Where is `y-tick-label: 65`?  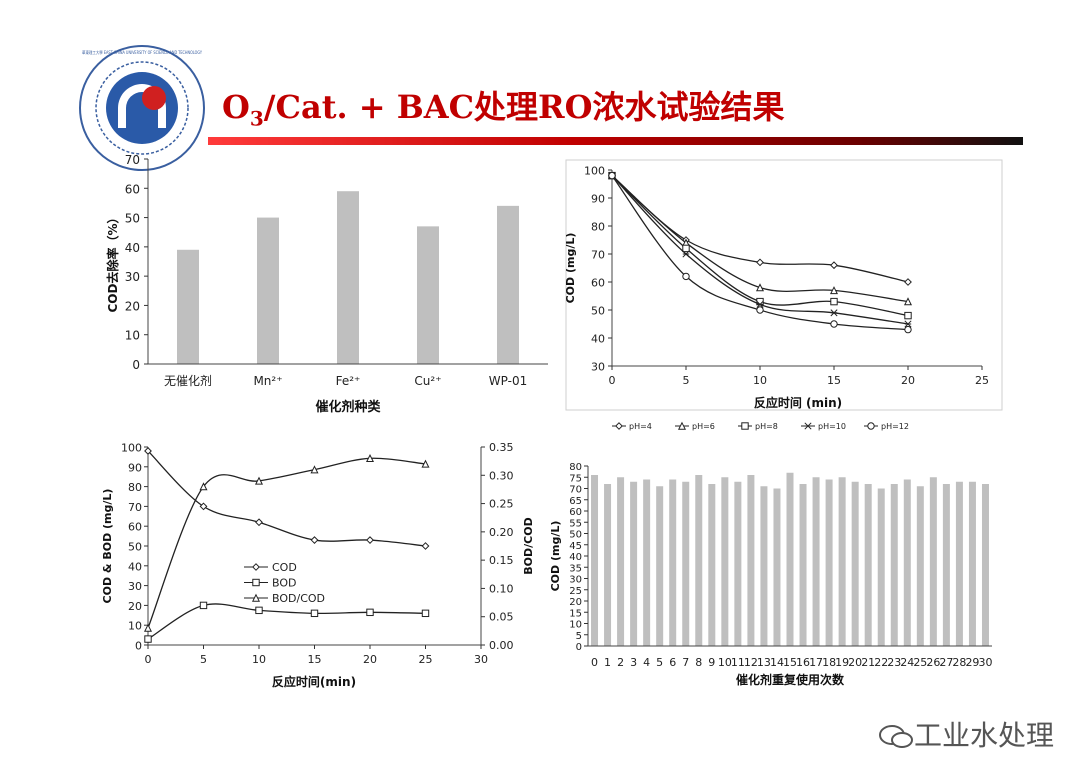 y-tick-label: 65 is located at coordinates (575, 501).